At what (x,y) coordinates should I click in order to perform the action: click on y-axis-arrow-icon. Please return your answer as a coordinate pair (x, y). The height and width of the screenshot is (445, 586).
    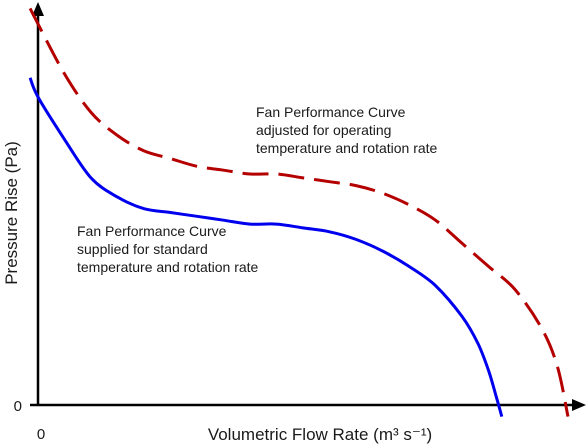
    Looking at the image, I should click on (38, 9).